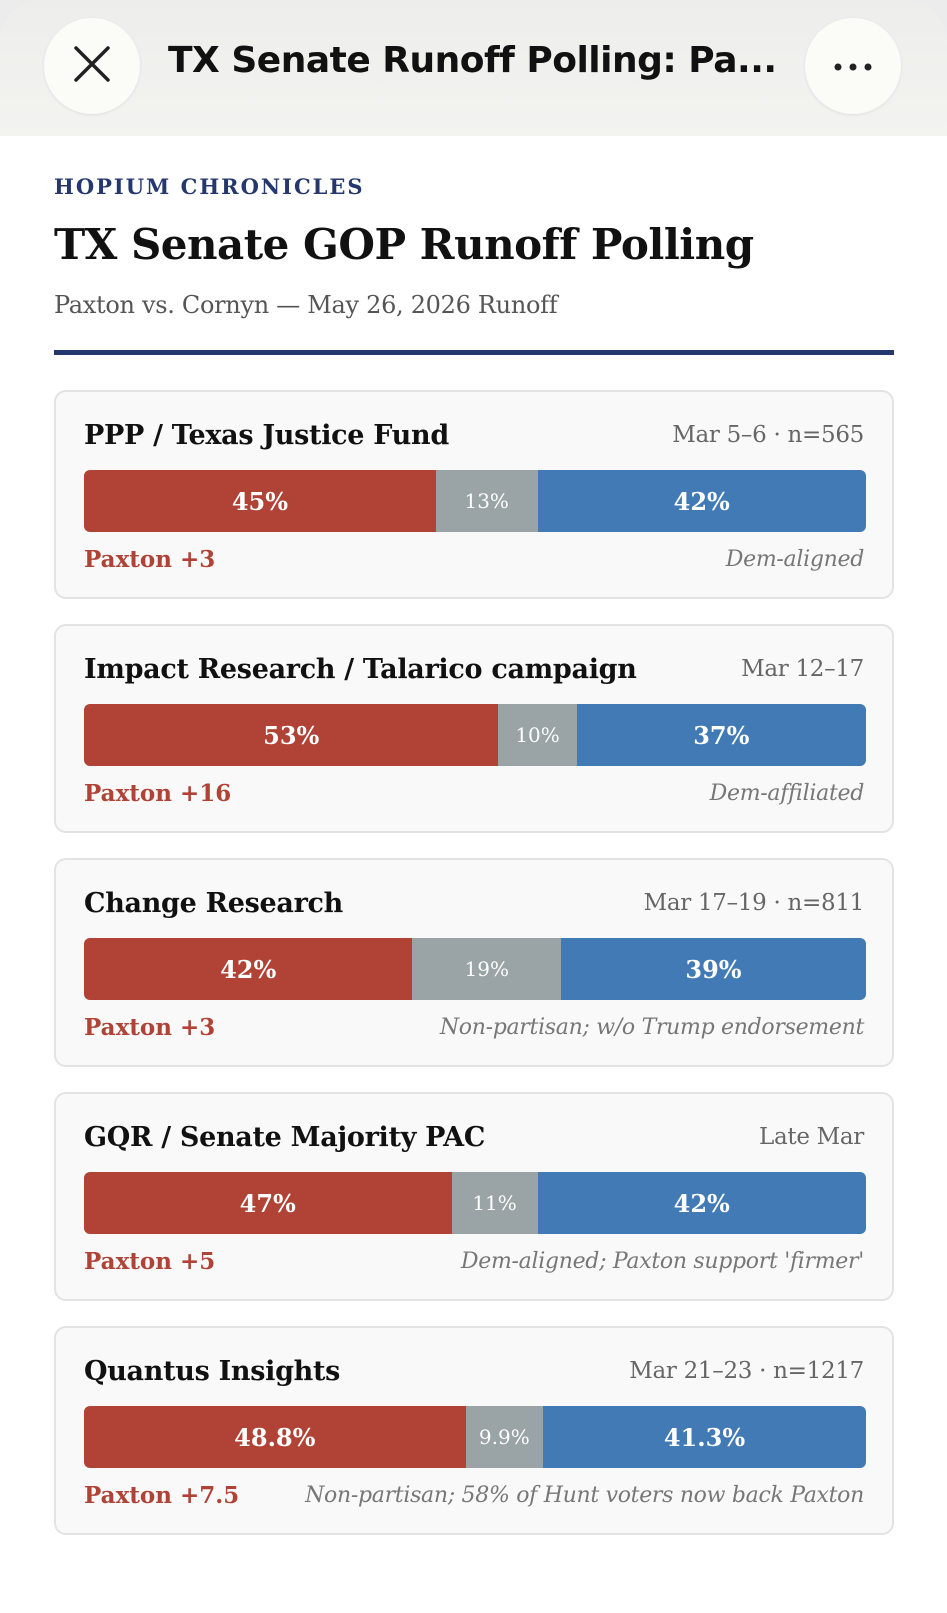 The height and width of the screenshot is (1613, 947). I want to click on header-divider, so click(474, 352).